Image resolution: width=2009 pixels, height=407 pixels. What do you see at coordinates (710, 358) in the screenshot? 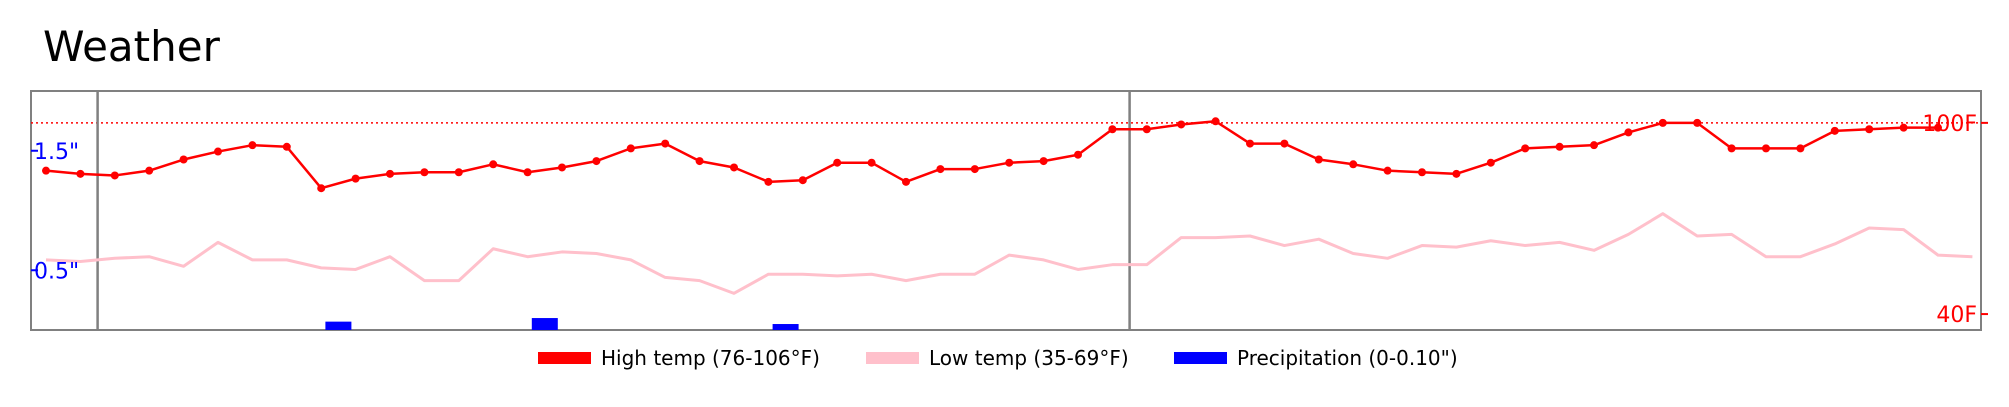
I see `legend-label-high: High temp (76-106°F)` at bounding box center [710, 358].